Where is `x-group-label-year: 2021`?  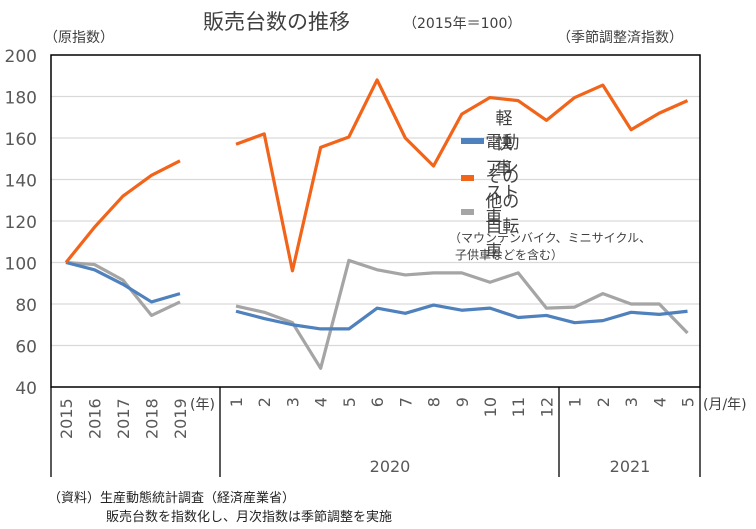 x-group-label-year: 2021 is located at coordinates (630, 466).